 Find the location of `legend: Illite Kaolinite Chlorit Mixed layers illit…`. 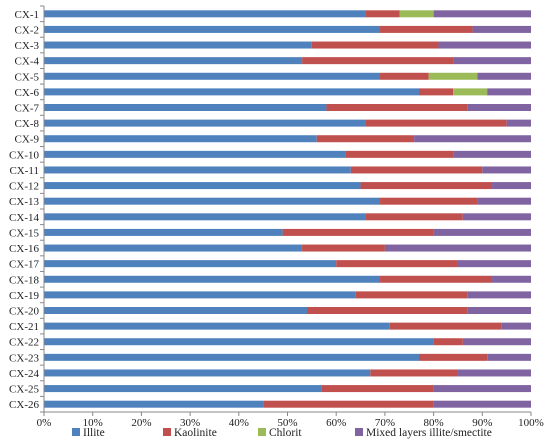

legend: Illite Kaolinite Chlorit Mixed layers illit… is located at coordinates (282, 433).